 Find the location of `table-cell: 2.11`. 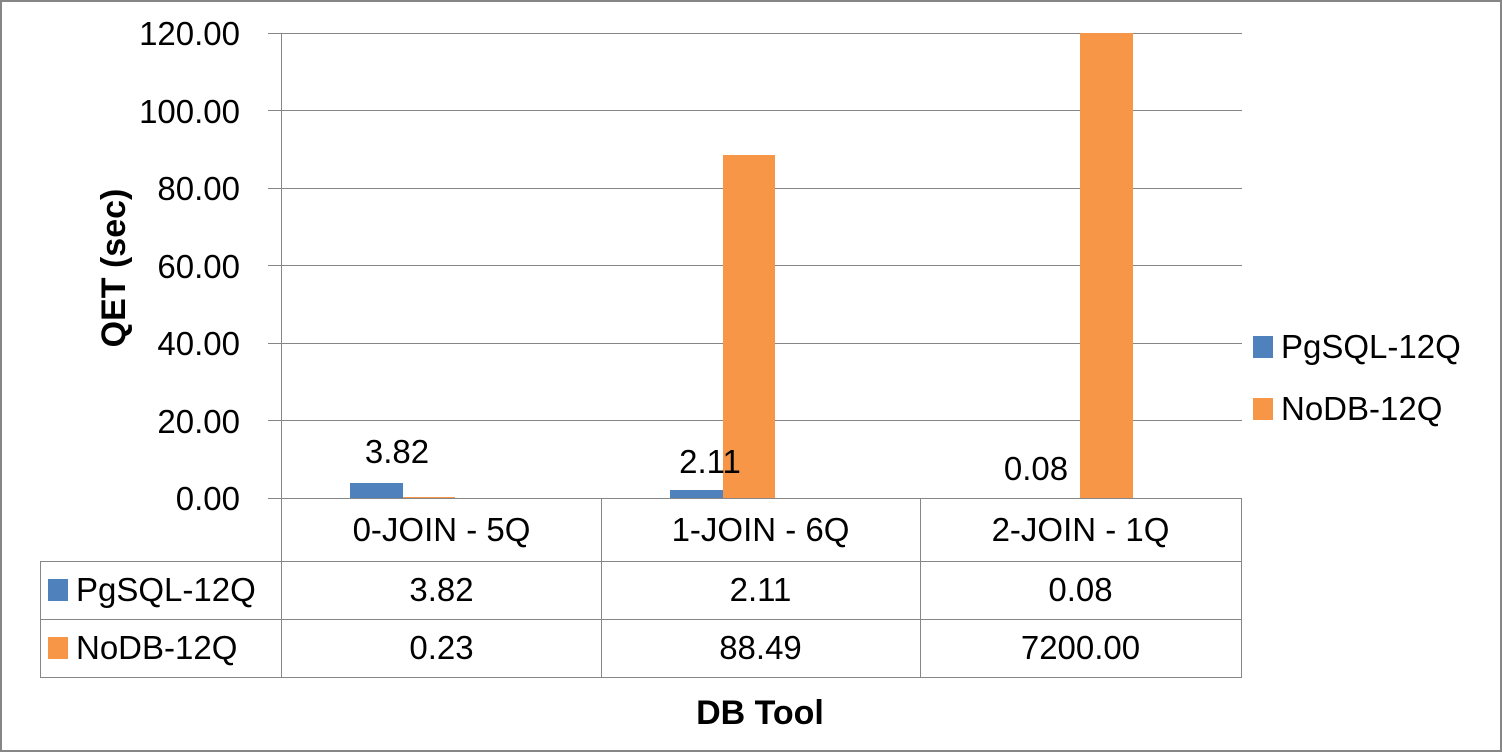

table-cell: 2.11 is located at coordinates (760, 589).